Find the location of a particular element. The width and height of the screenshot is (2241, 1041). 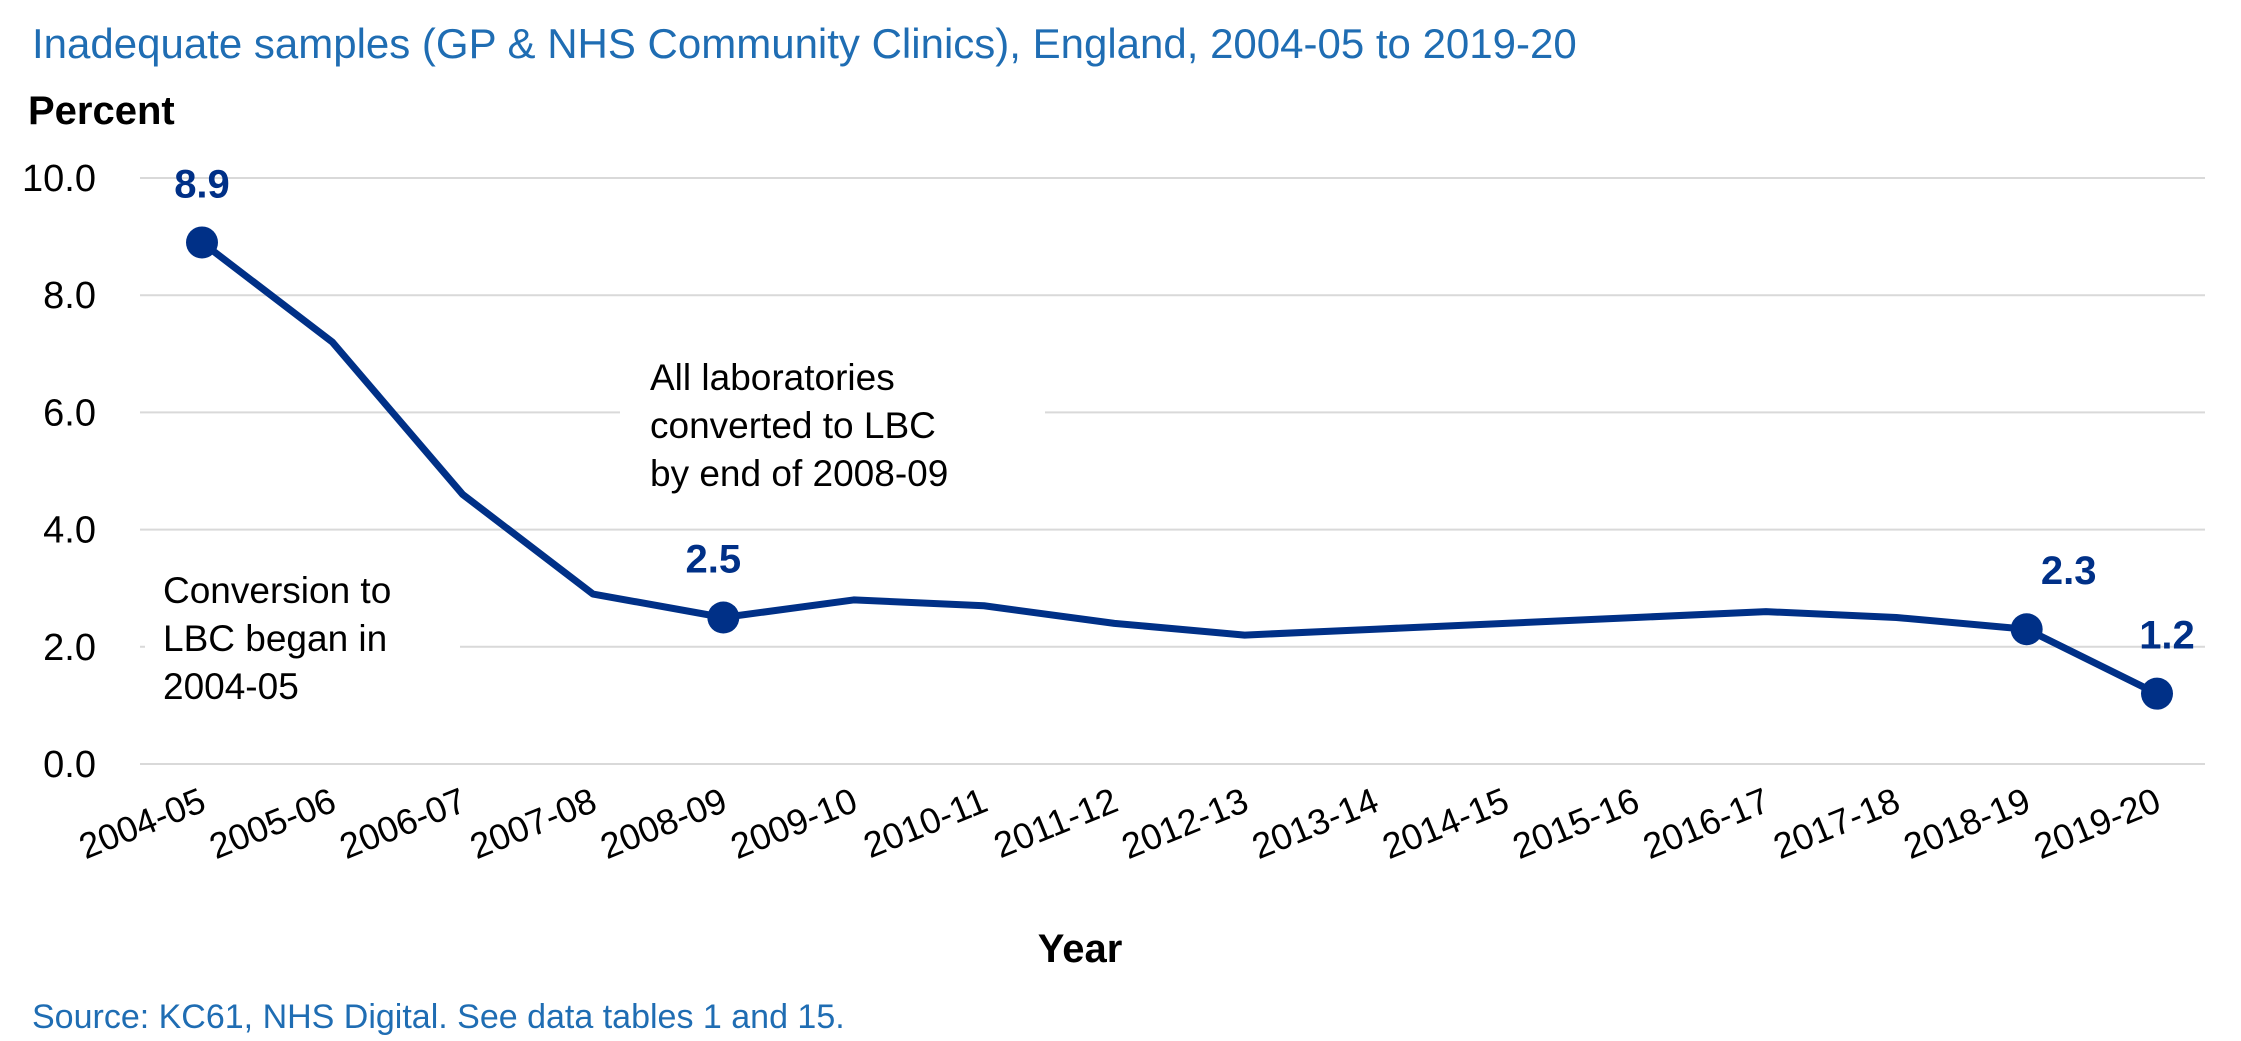

x-tick-label: 2018-19 is located at coordinates (1967, 823).